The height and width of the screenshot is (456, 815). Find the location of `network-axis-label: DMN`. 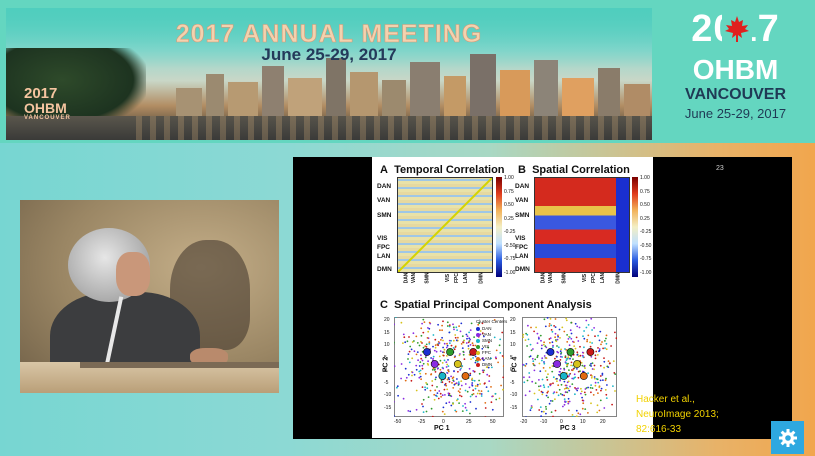

network-axis-label: DMN is located at coordinates (481, 278).